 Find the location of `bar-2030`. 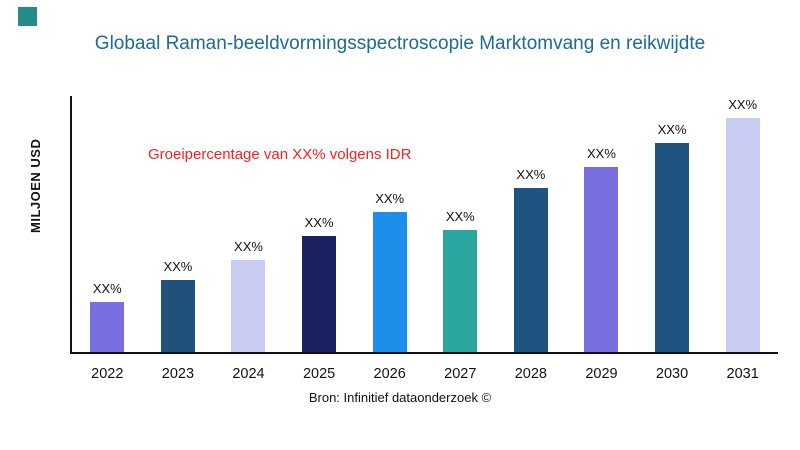

bar-2030 is located at coordinates (672, 247).